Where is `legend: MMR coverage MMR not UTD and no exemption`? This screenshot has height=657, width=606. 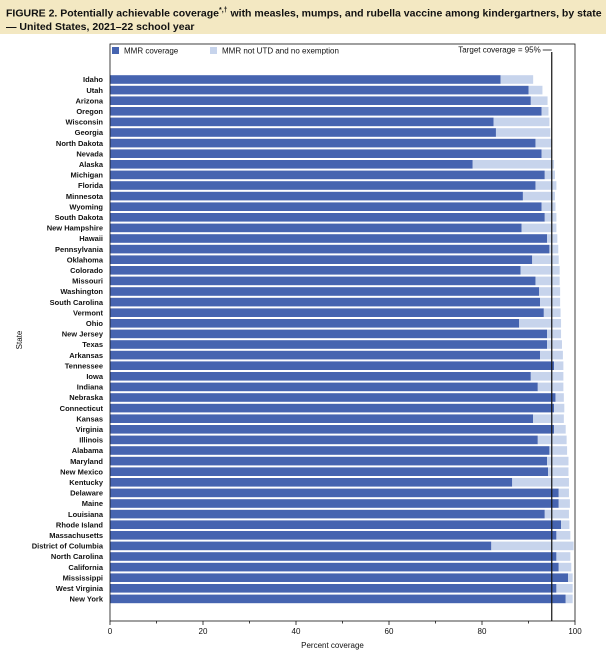
legend: MMR coverage MMR not UTD and no exemption is located at coordinates (225, 51).